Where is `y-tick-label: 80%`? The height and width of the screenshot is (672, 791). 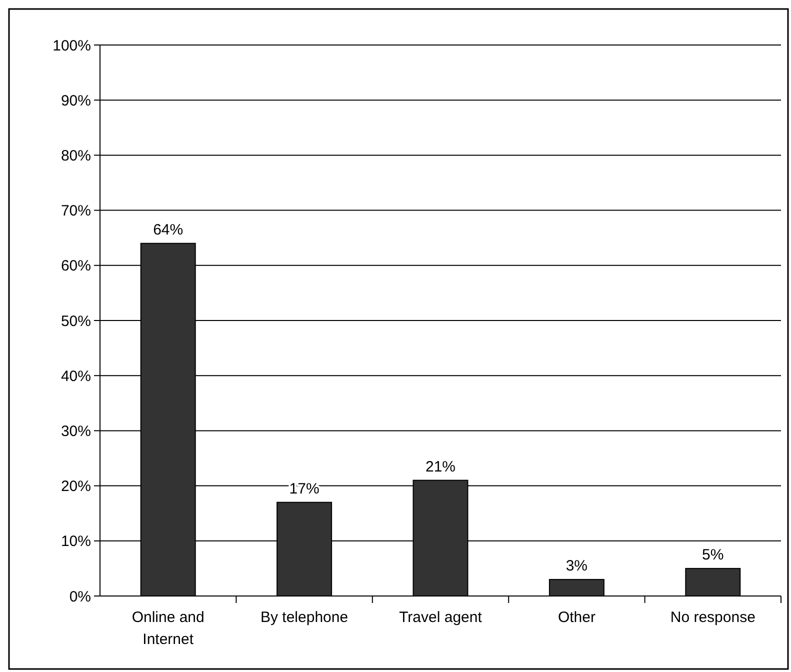
y-tick-label: 80% is located at coordinates (75, 155).